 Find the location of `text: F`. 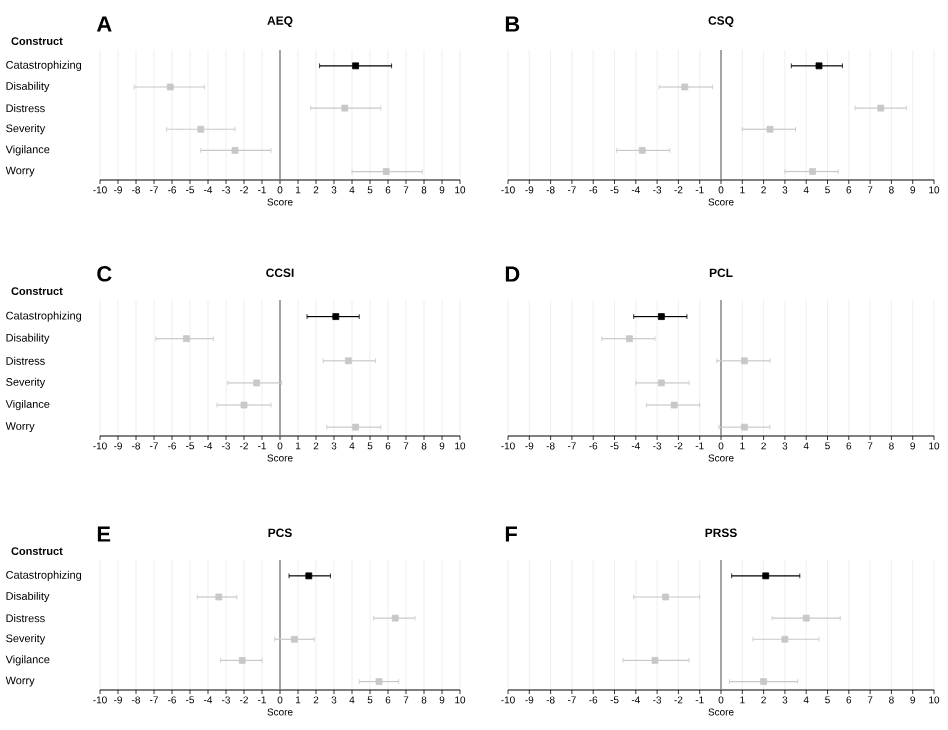

text: F is located at coordinates (511, 534).